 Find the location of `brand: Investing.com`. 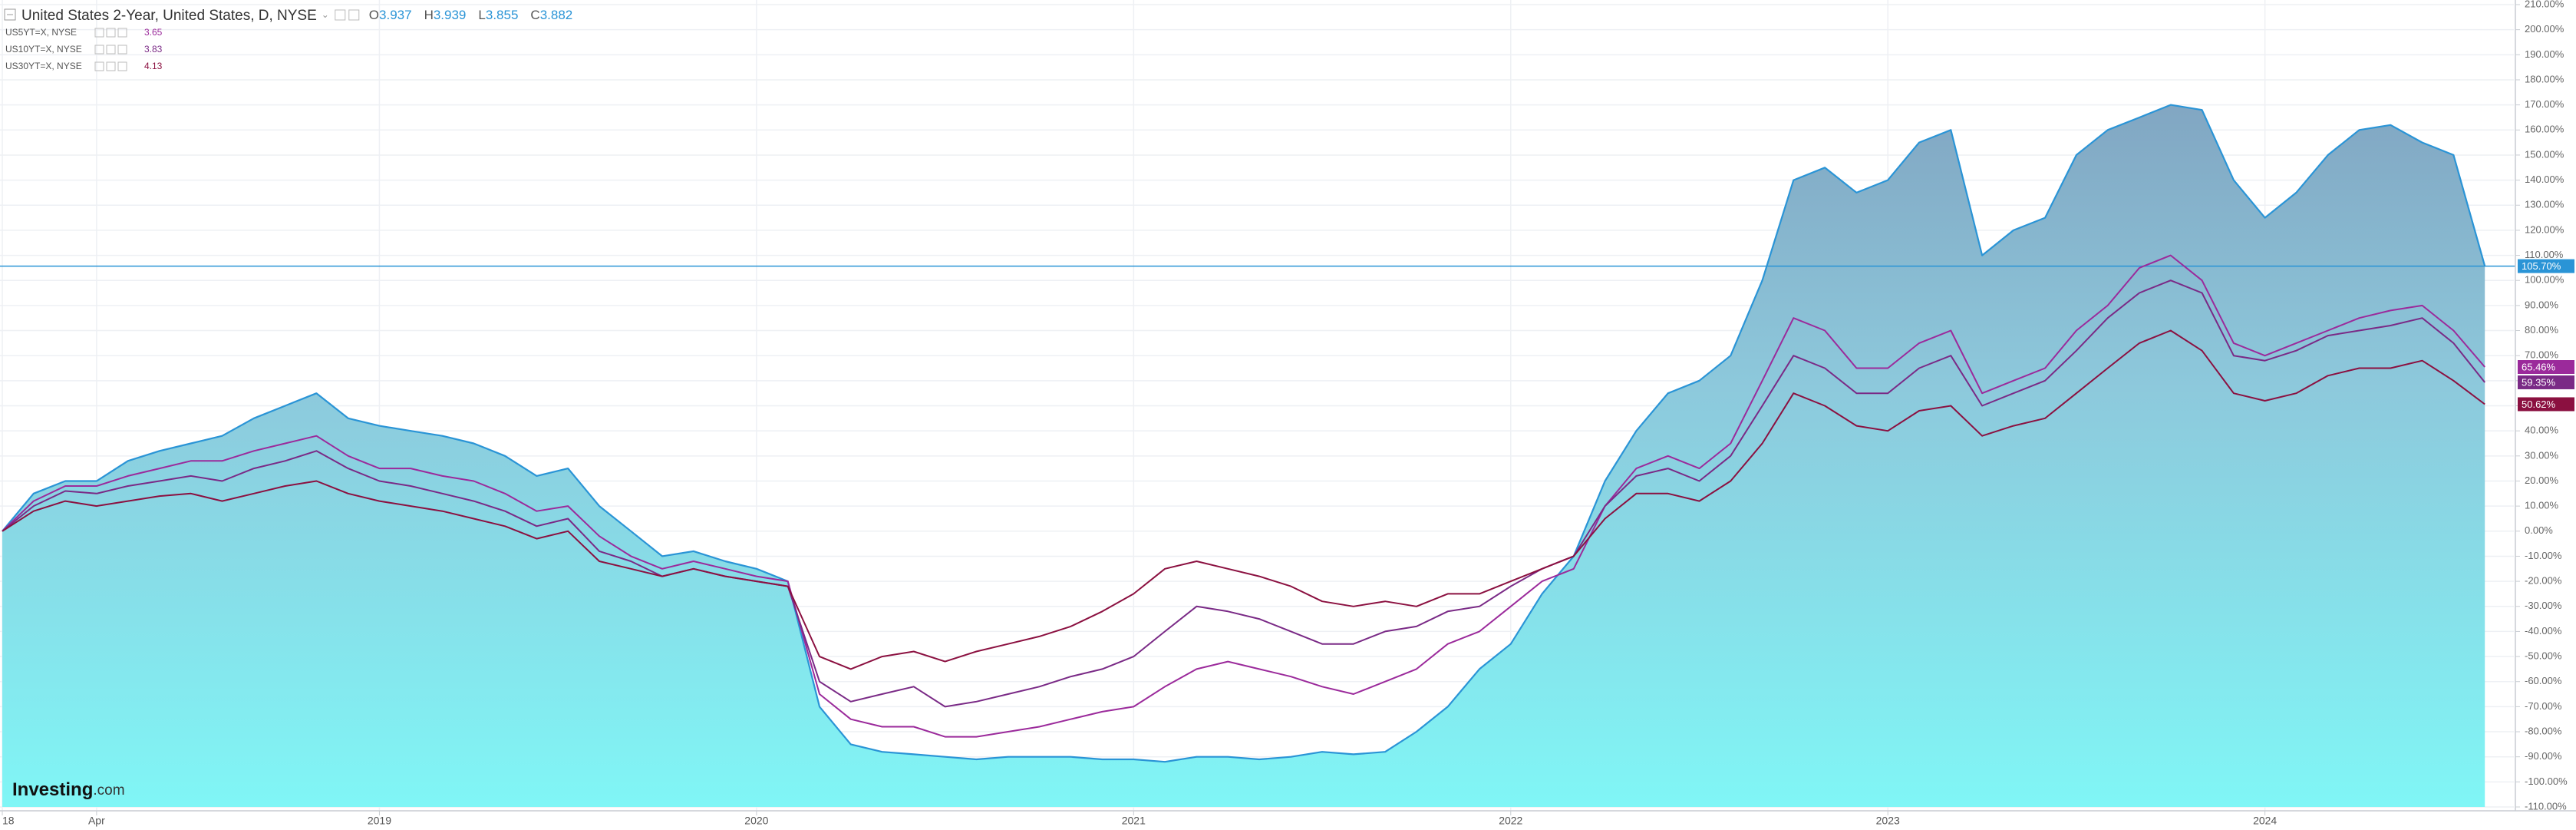

brand: Investing.com is located at coordinates (68, 789).